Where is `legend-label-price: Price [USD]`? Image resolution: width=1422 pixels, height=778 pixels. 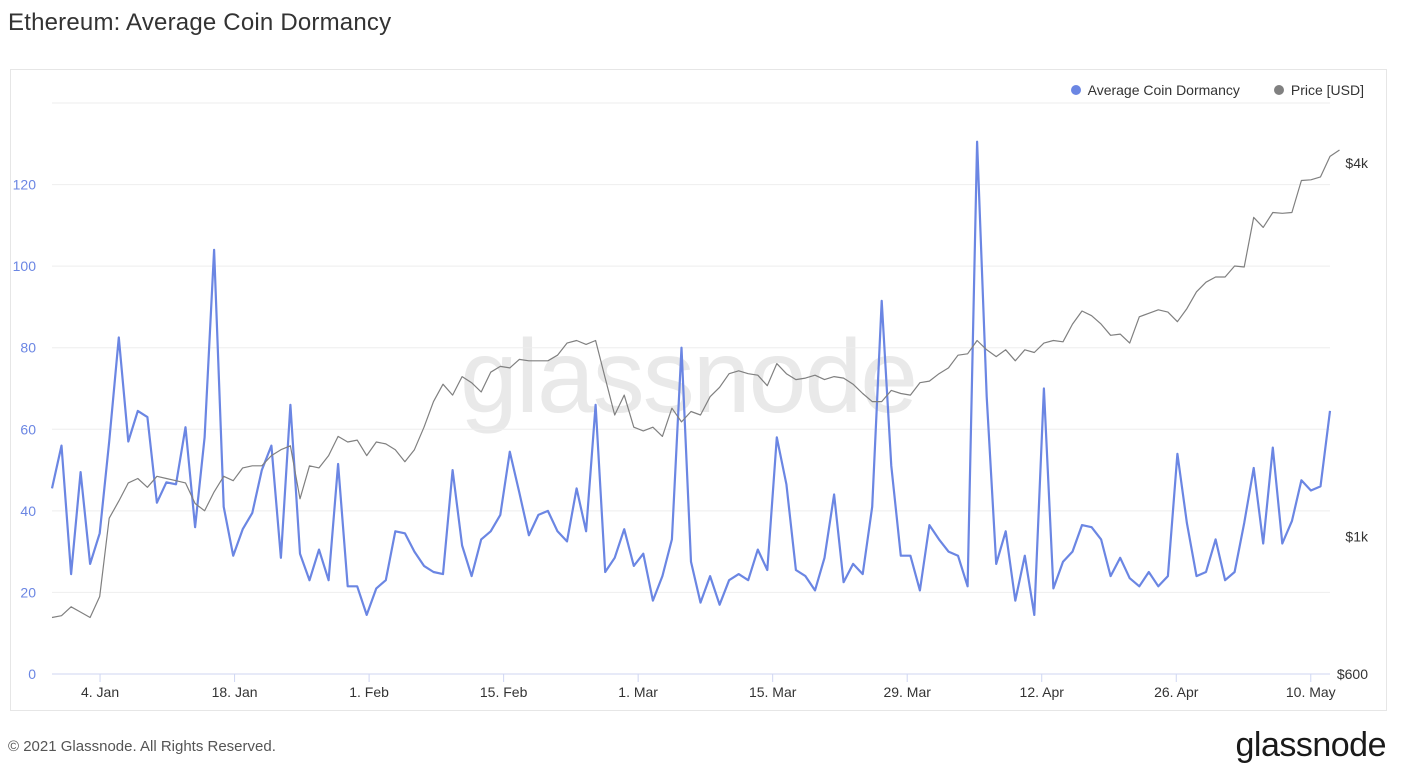 legend-label-price: Price [USD] is located at coordinates (1327, 90).